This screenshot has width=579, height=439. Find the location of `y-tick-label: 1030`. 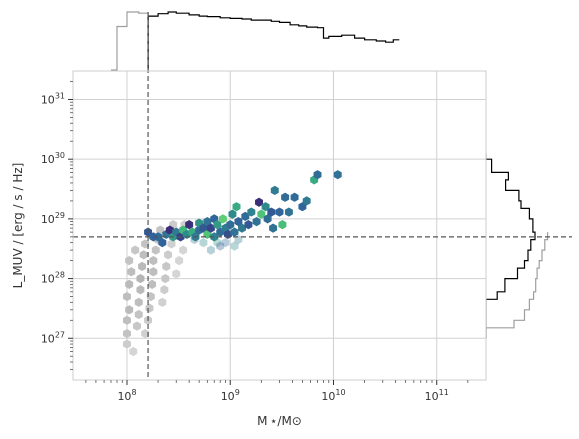

y-tick-label: 1030 is located at coordinates (53, 158).